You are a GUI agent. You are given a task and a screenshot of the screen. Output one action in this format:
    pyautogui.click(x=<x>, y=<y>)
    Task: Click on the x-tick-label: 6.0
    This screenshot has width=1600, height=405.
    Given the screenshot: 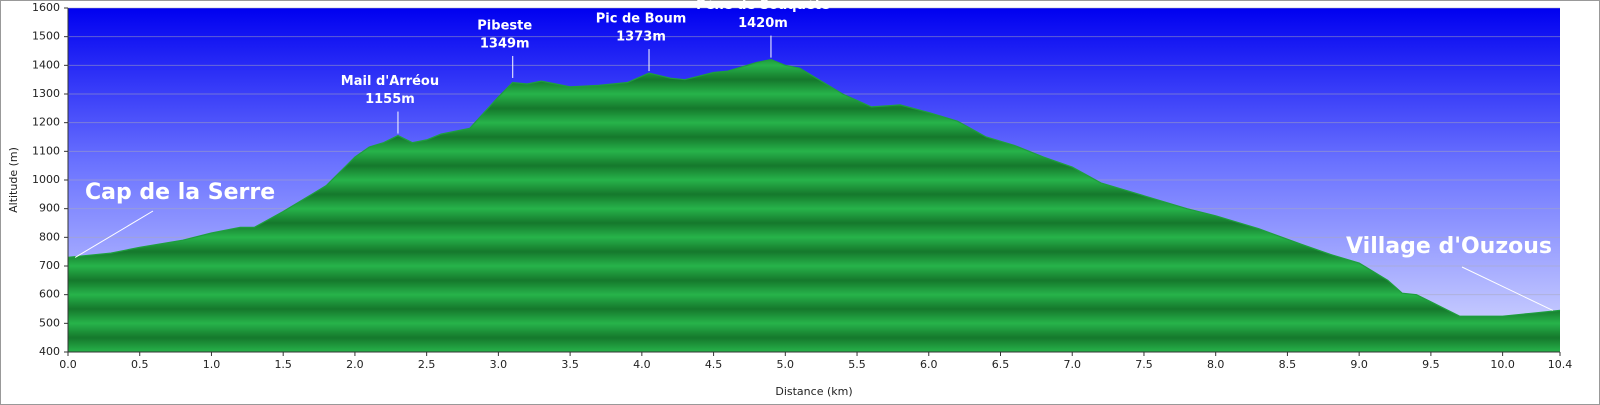 What is the action you would take?
    pyautogui.click(x=929, y=364)
    